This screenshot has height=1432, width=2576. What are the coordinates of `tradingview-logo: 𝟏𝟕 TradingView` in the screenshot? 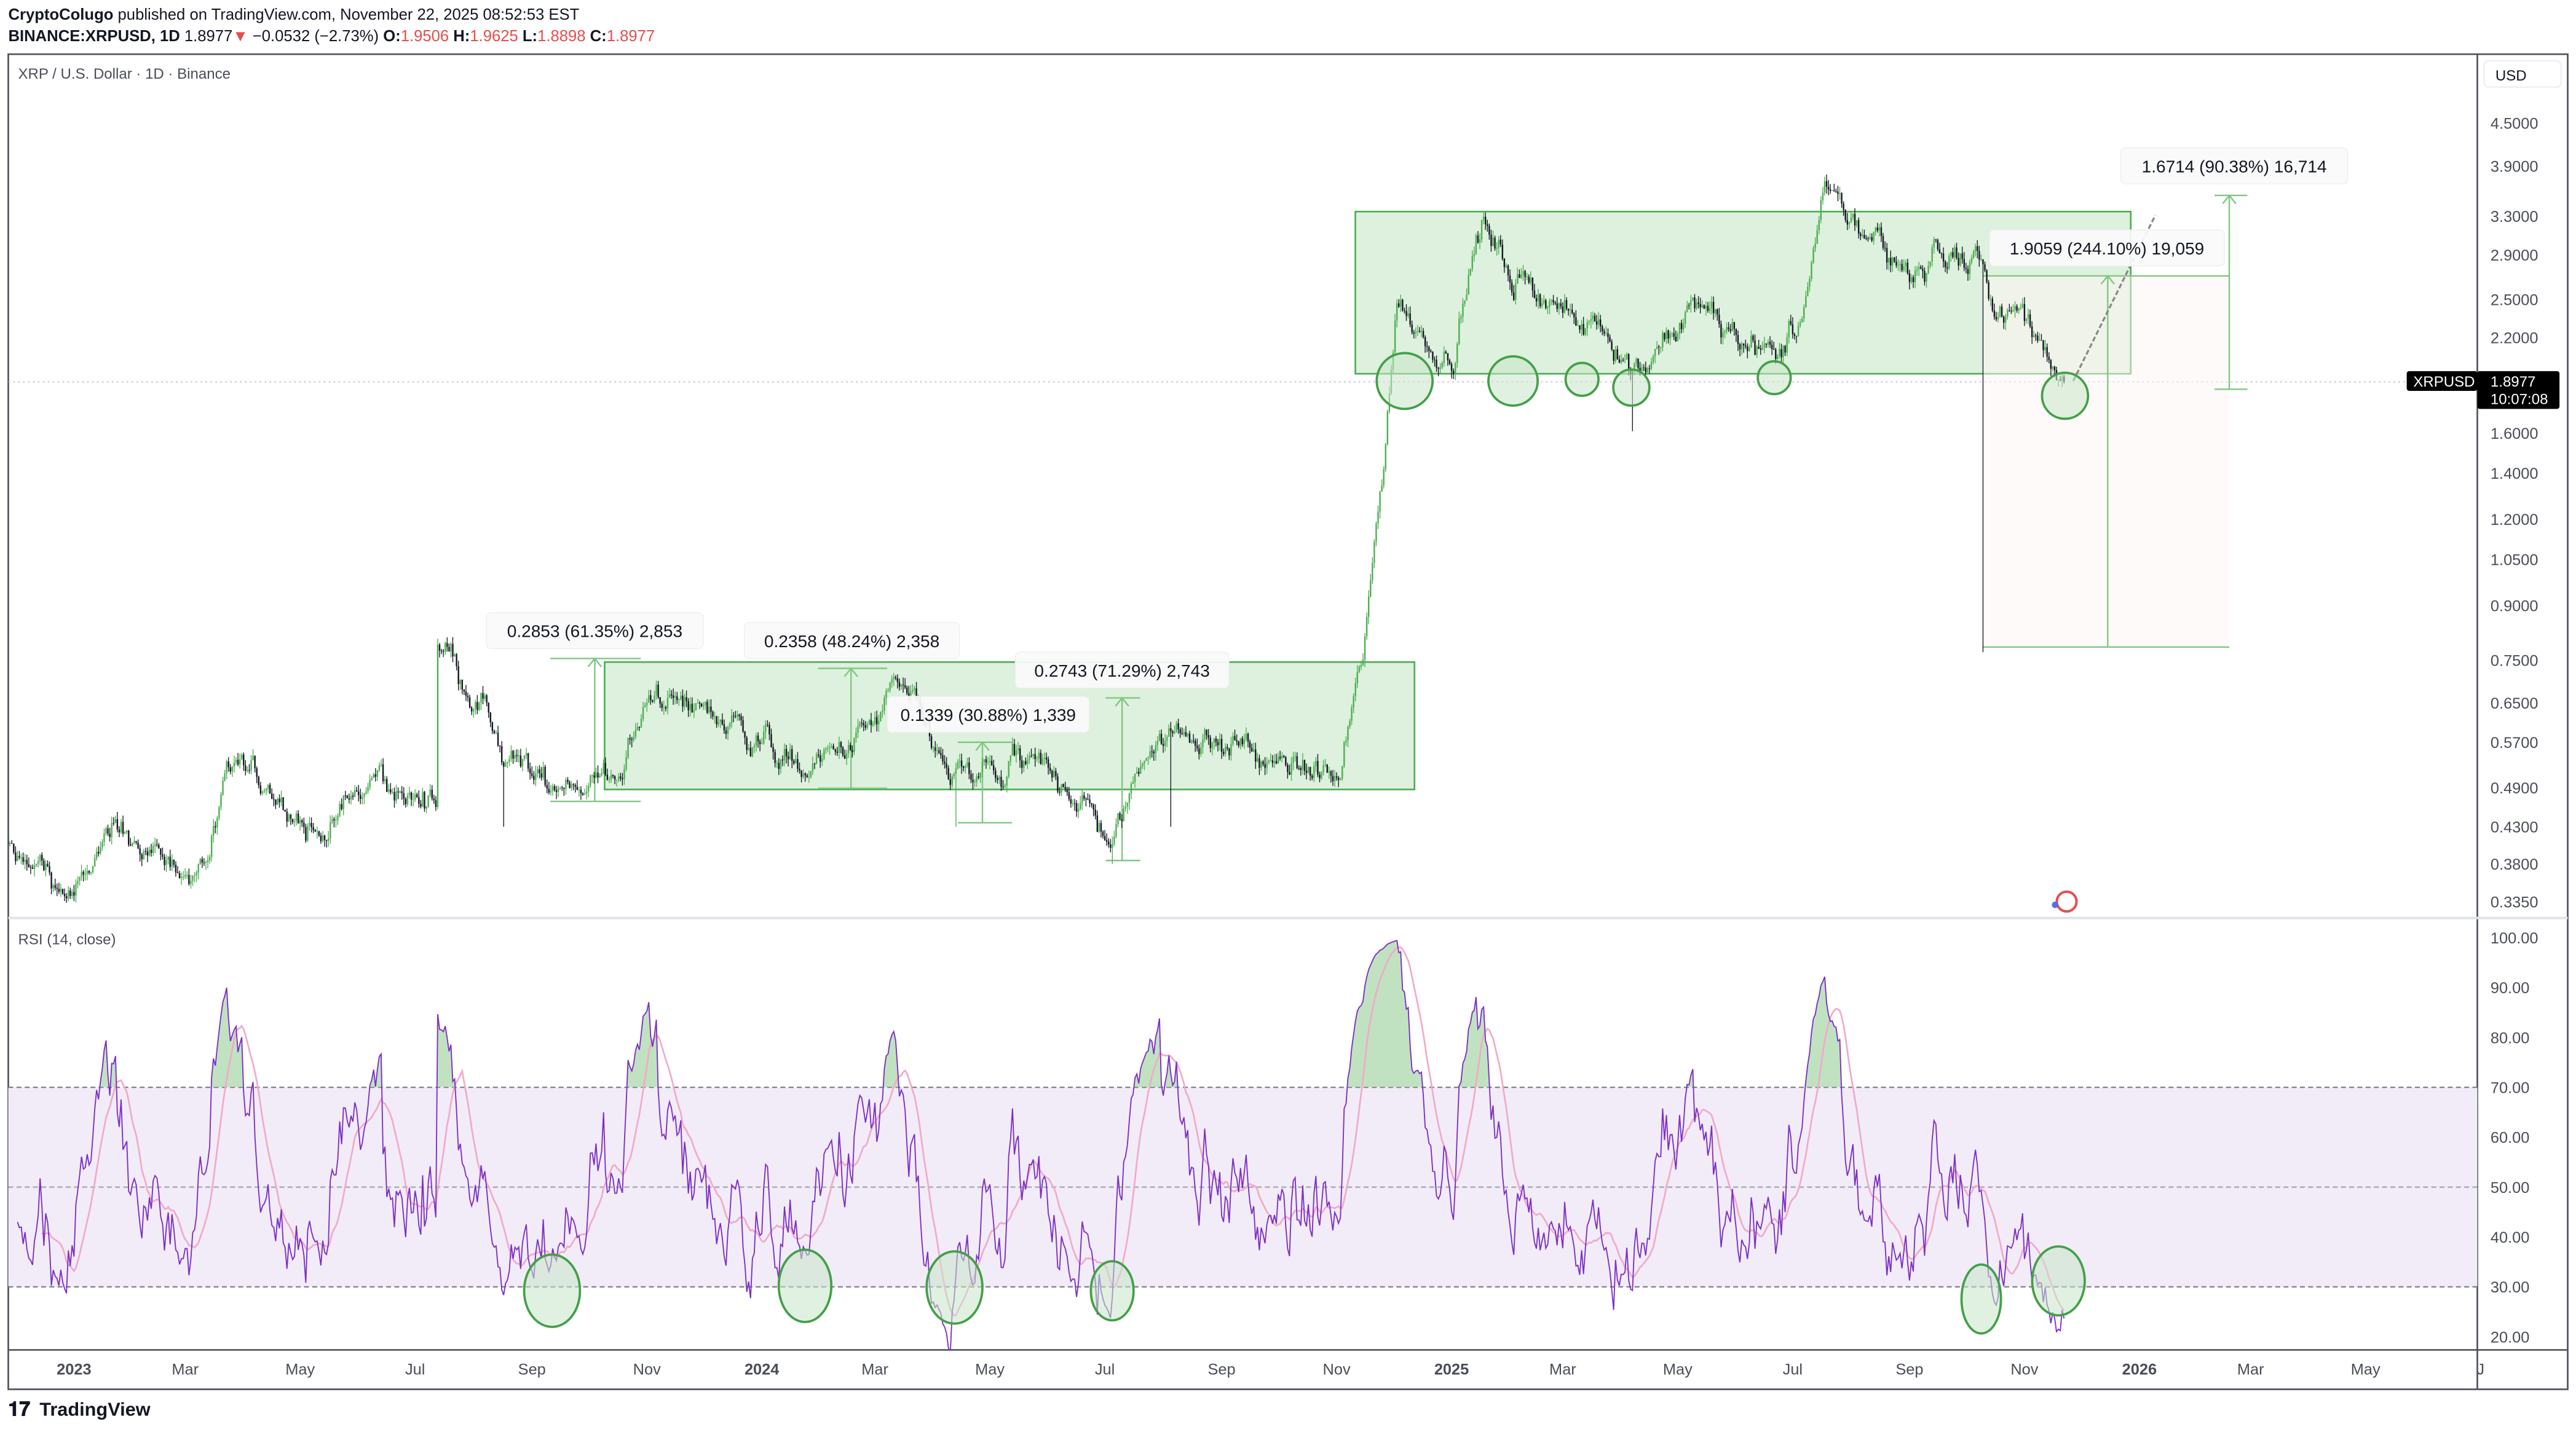 It's located at (79, 1409).